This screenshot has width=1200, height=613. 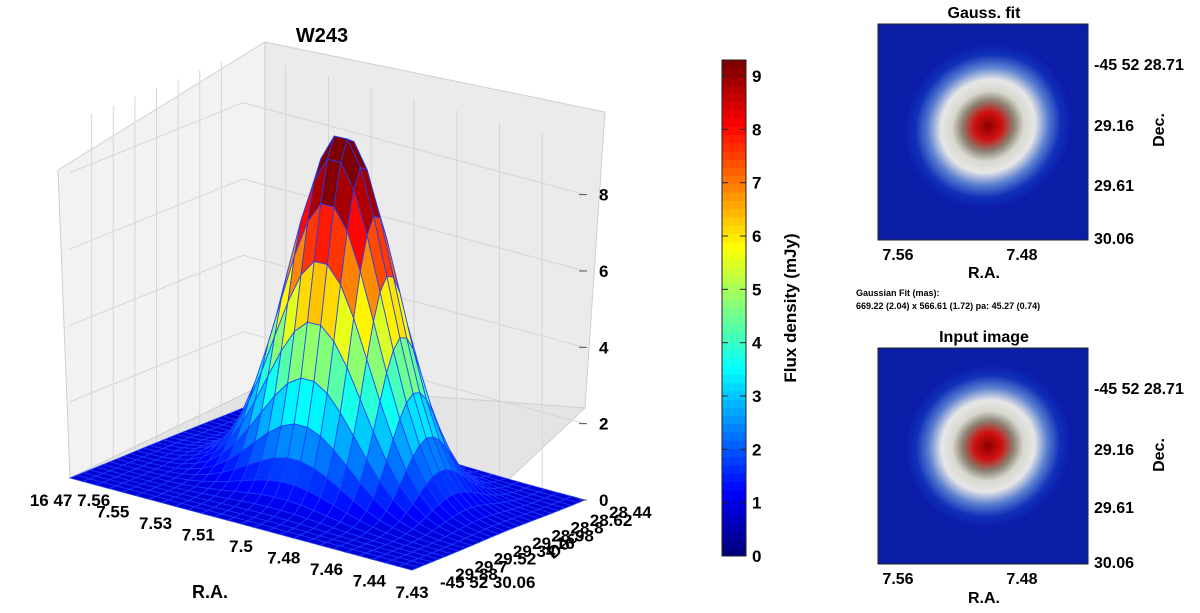 I want to click on ra-tick-label: 7.43, so click(x=411, y=592).